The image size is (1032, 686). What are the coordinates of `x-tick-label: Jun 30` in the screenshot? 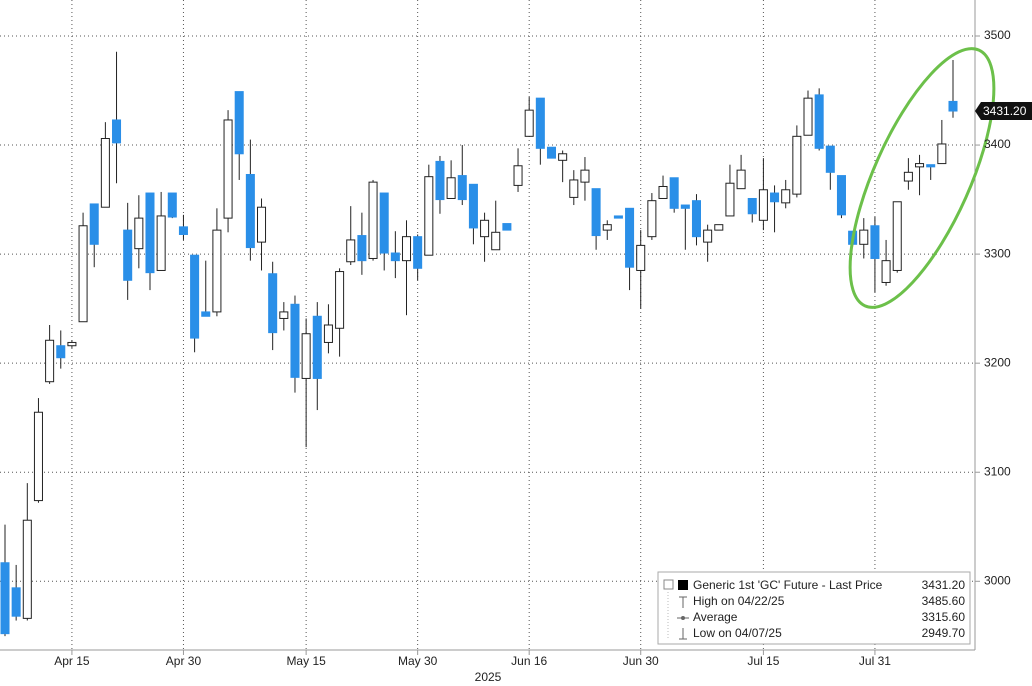 It's located at (641, 661).